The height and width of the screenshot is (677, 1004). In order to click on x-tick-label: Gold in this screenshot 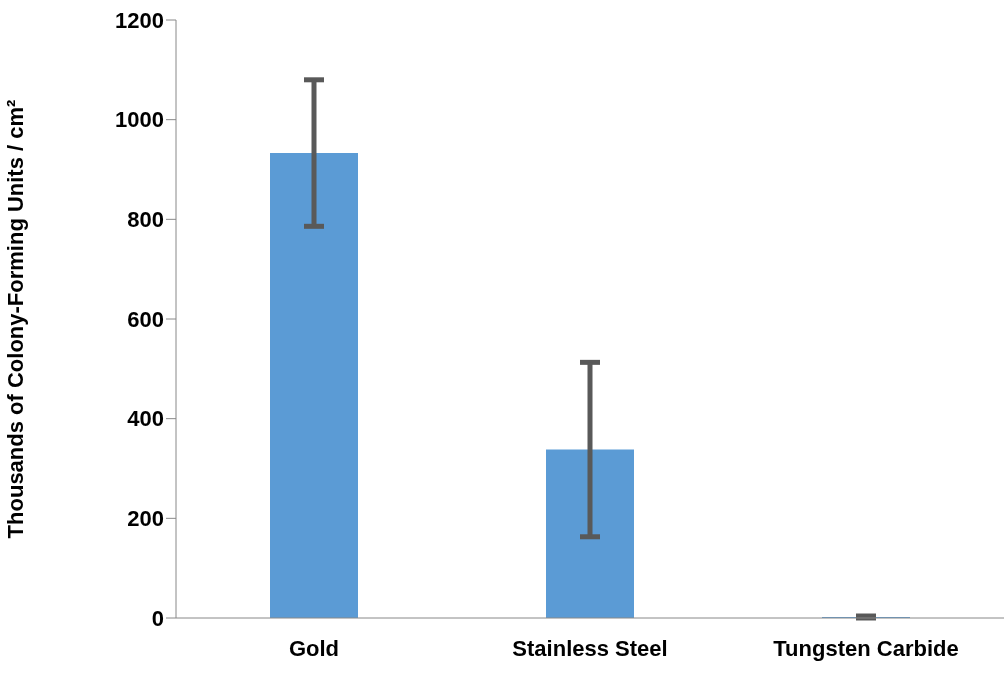, I will do `click(314, 648)`.